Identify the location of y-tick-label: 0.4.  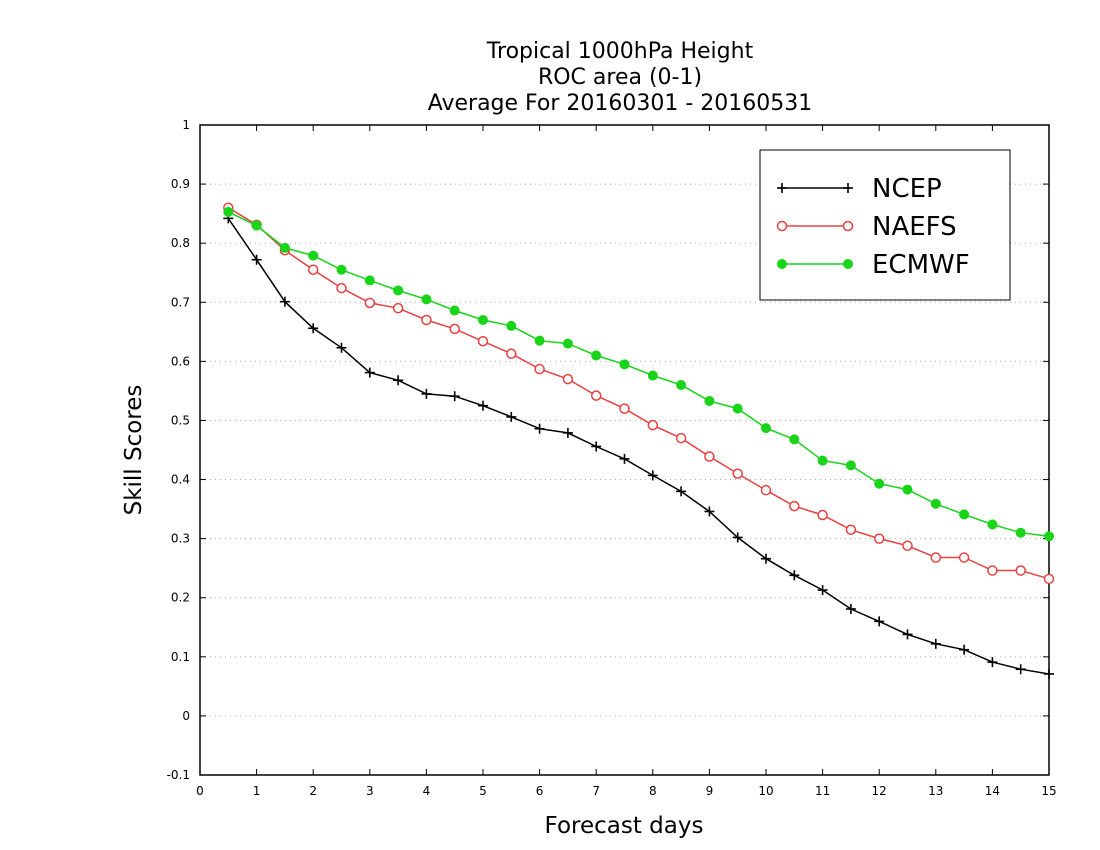
(180, 480).